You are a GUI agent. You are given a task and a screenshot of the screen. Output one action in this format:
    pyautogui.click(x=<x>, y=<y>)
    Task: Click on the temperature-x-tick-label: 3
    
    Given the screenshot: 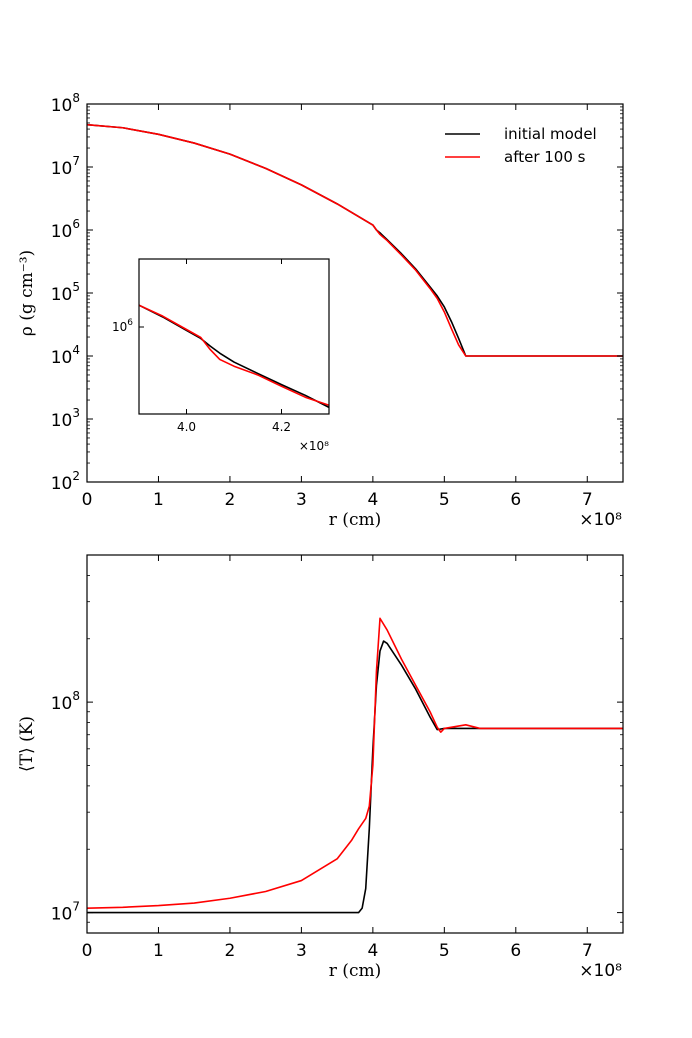 What is the action you would take?
    pyautogui.click(x=301, y=951)
    